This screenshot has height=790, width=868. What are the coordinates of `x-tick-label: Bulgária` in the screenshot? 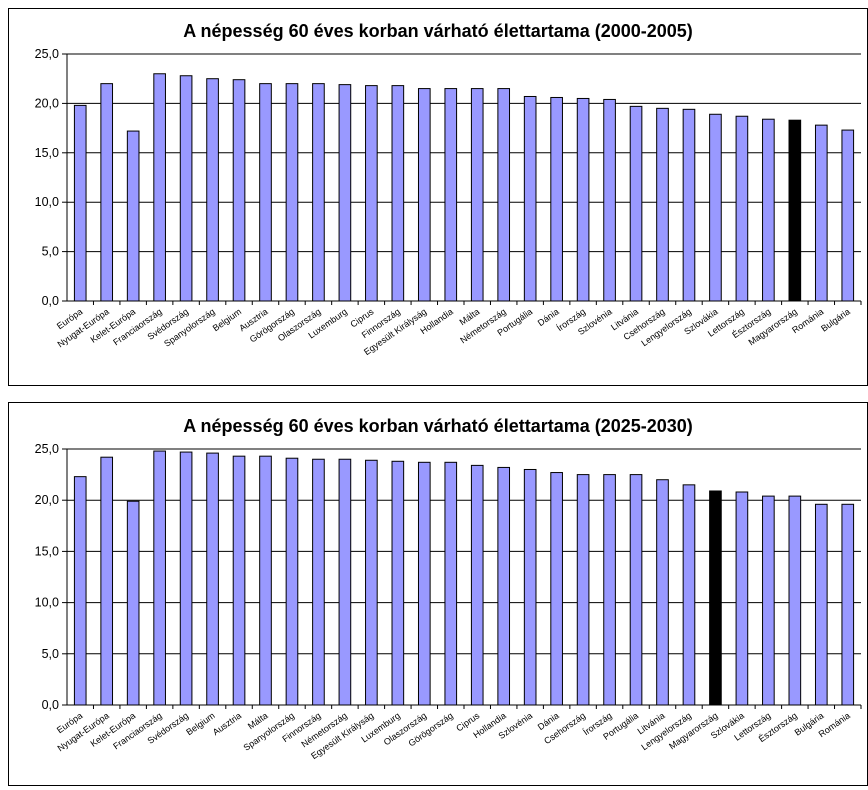 It's located at (835, 319).